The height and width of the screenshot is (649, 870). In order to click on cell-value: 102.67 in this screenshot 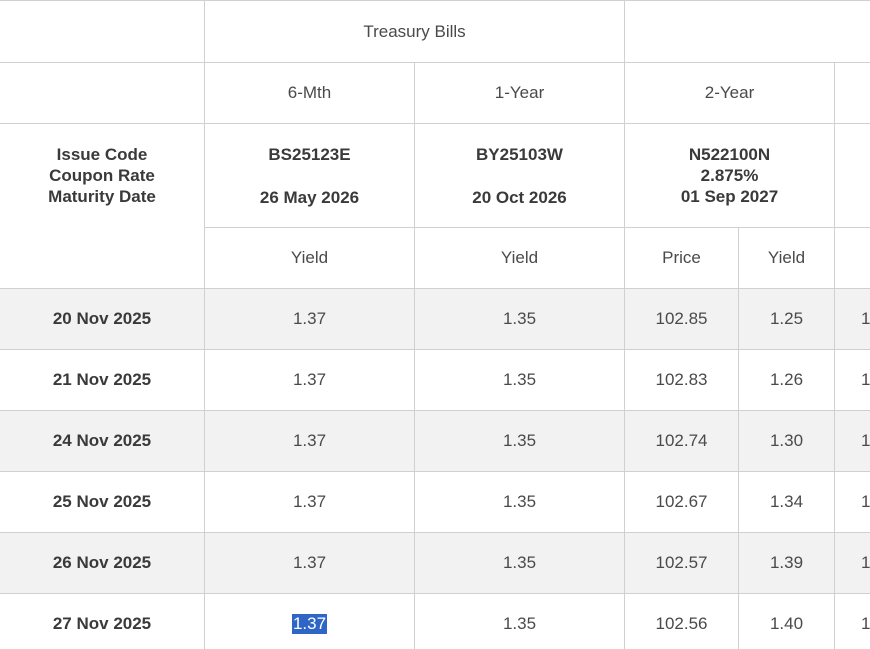, I will do `click(681, 501)`.